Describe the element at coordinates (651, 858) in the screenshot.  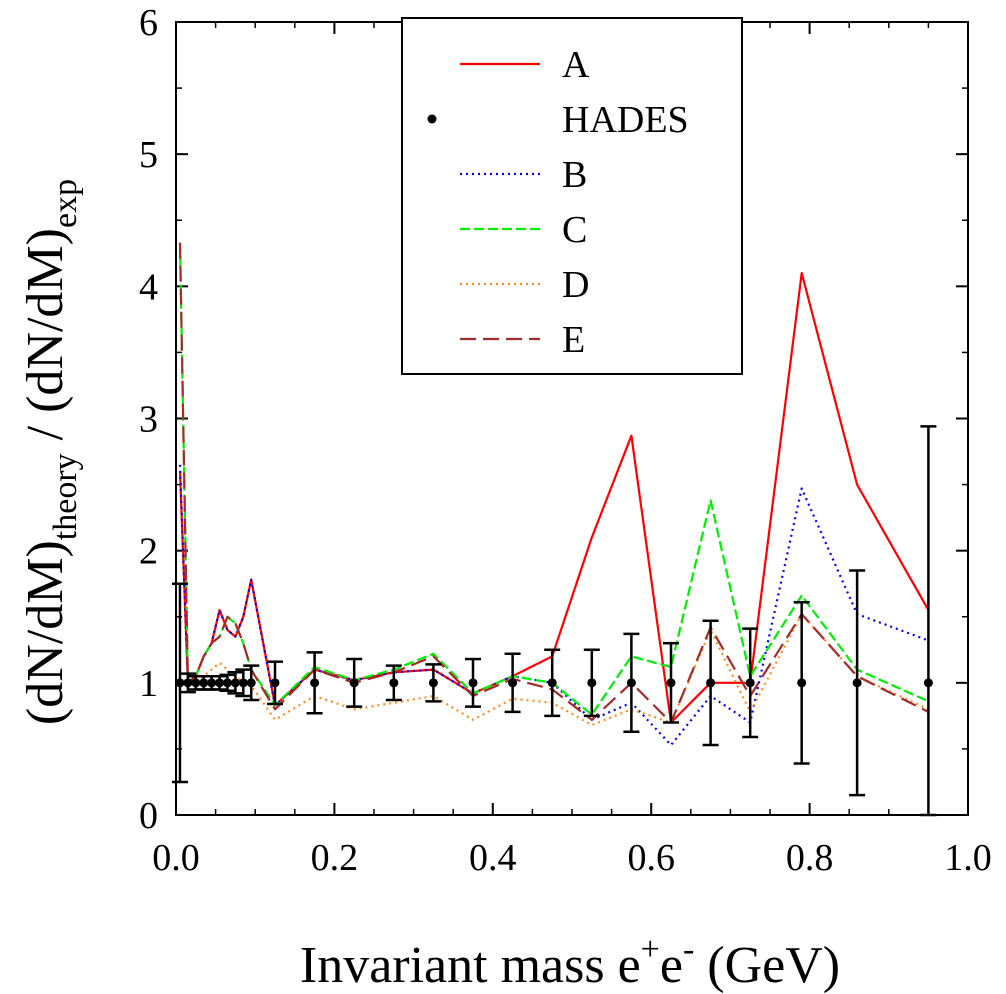
I see `x-tick-label: 0.6` at that location.